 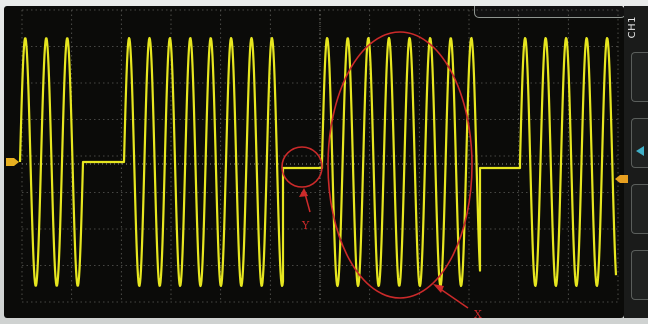 What do you see at coordinates (305, 225) in the screenshot?
I see `annotation-label-y: Y` at bounding box center [305, 225].